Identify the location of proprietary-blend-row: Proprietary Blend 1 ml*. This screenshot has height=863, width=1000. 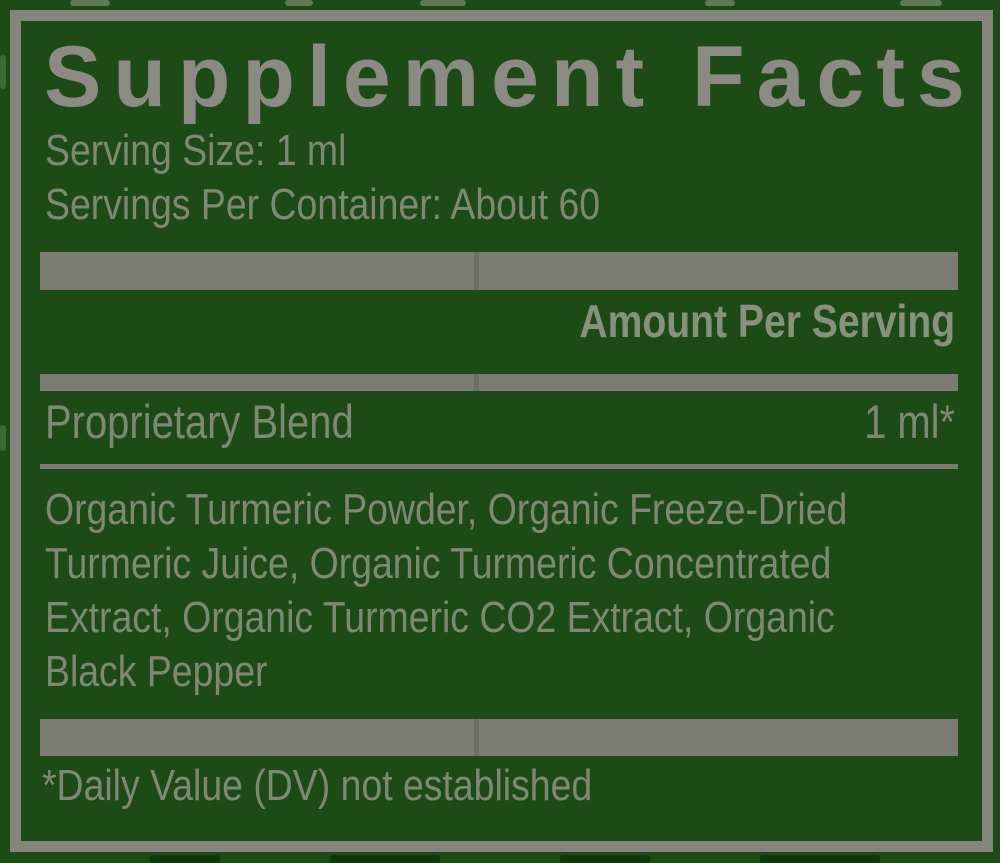
(500, 421).